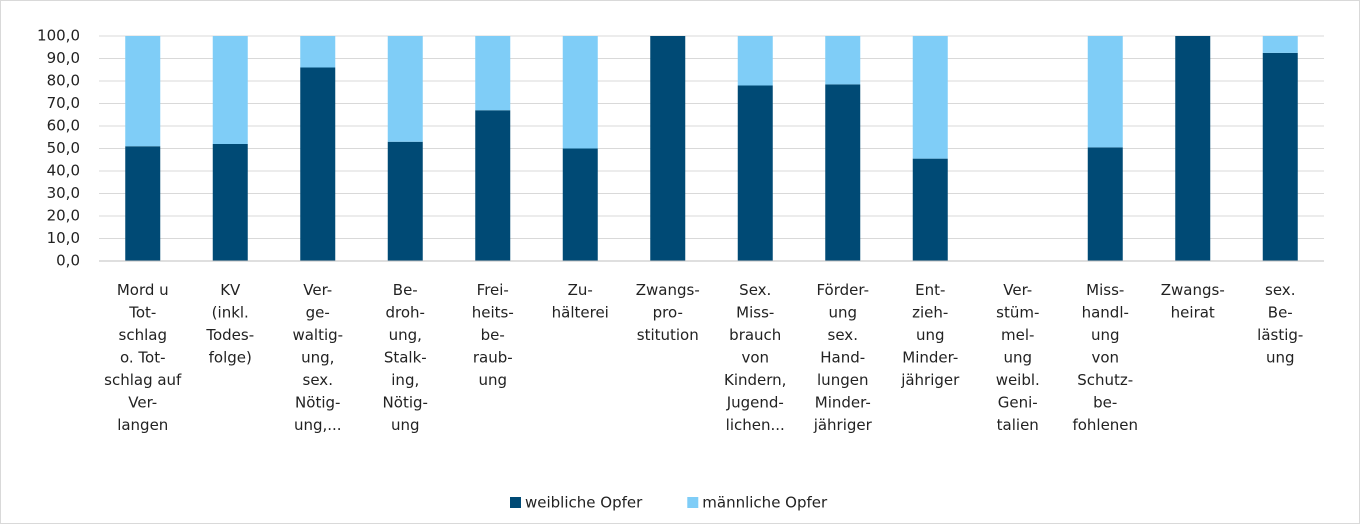  I want to click on x-tick-label-line: Schutz-, so click(1105, 380).